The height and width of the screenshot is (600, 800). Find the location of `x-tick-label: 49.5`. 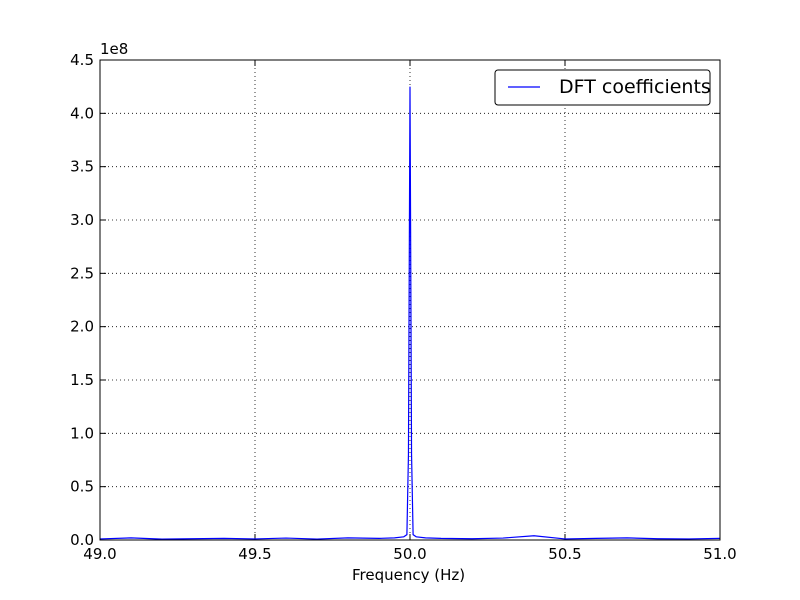

x-tick-label: 49.5 is located at coordinates (254, 554).